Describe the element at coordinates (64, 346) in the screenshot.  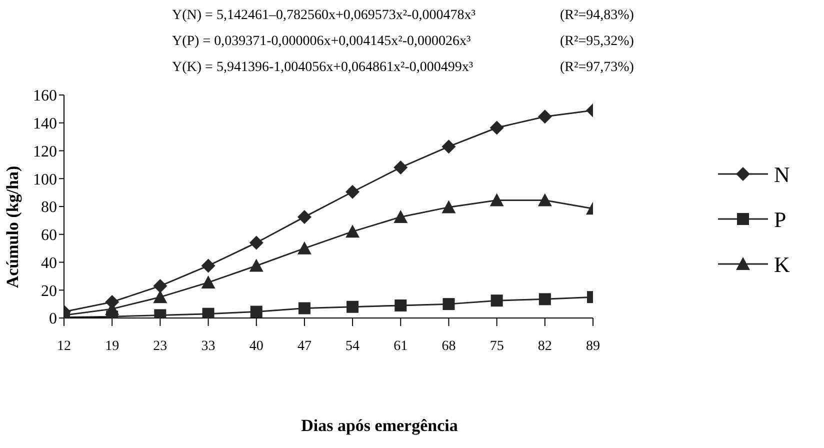
I see `x-tick-label: 12` at that location.